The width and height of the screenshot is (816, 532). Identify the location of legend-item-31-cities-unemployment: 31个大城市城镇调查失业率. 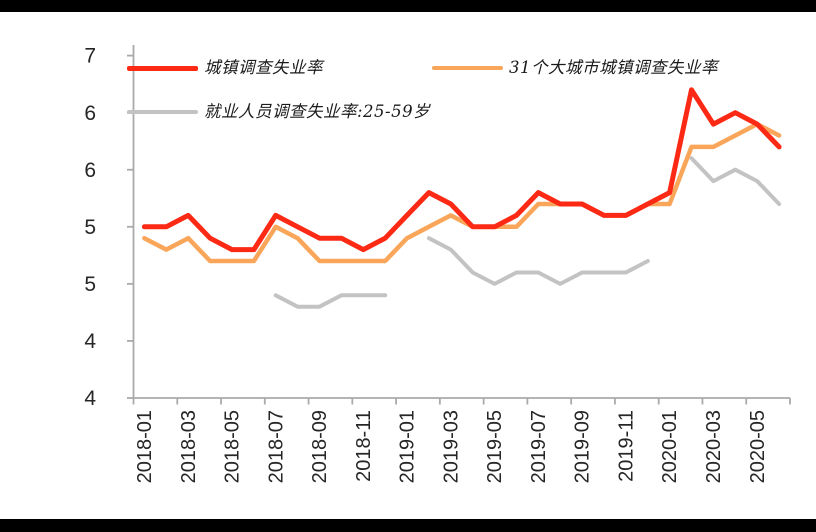
(575, 68).